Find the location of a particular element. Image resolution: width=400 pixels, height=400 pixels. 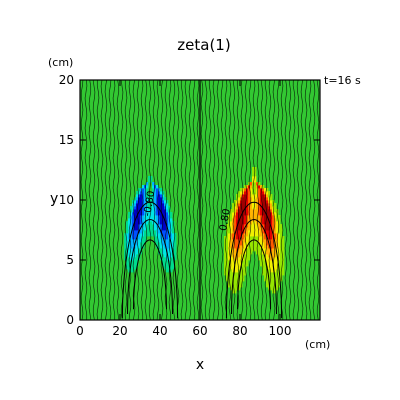

lobe-contour is located at coordinates (254, 260).